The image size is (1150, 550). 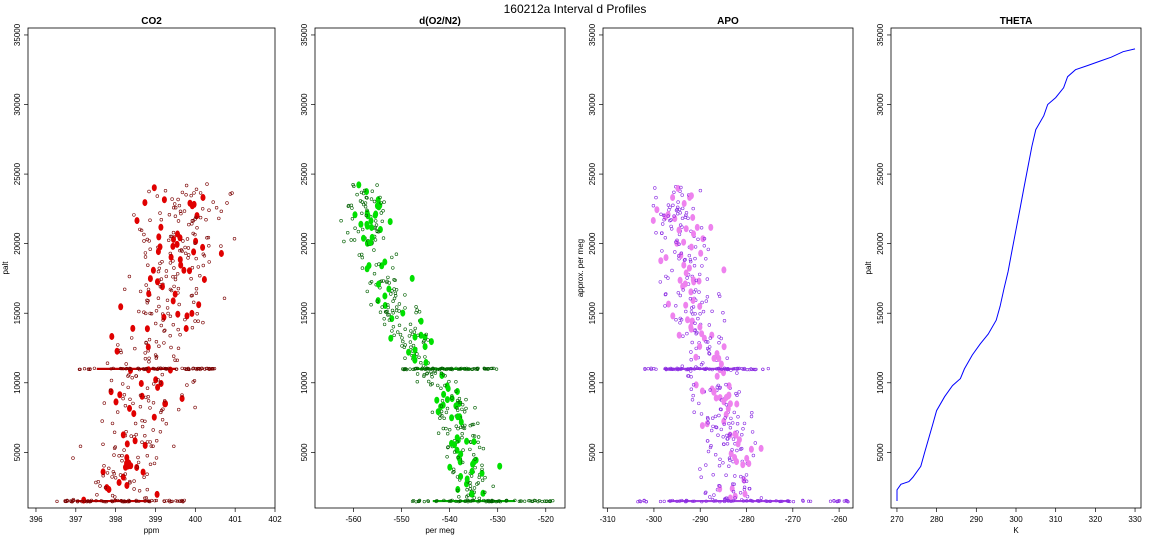 I want to click on x-tick-label: -310, so click(x=608, y=519).